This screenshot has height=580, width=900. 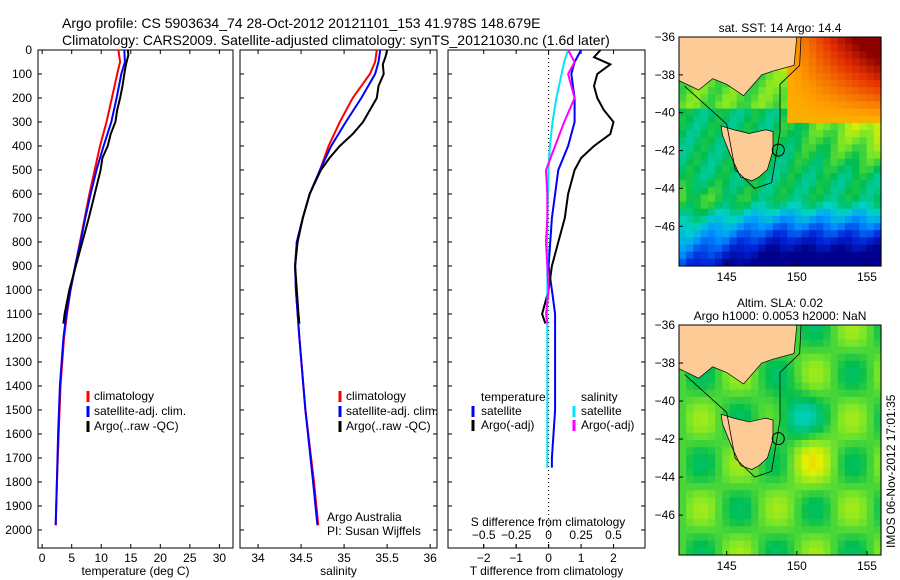 What do you see at coordinates (780, 440) in the screenshot?
I see `map-axes-box` at bounding box center [780, 440].